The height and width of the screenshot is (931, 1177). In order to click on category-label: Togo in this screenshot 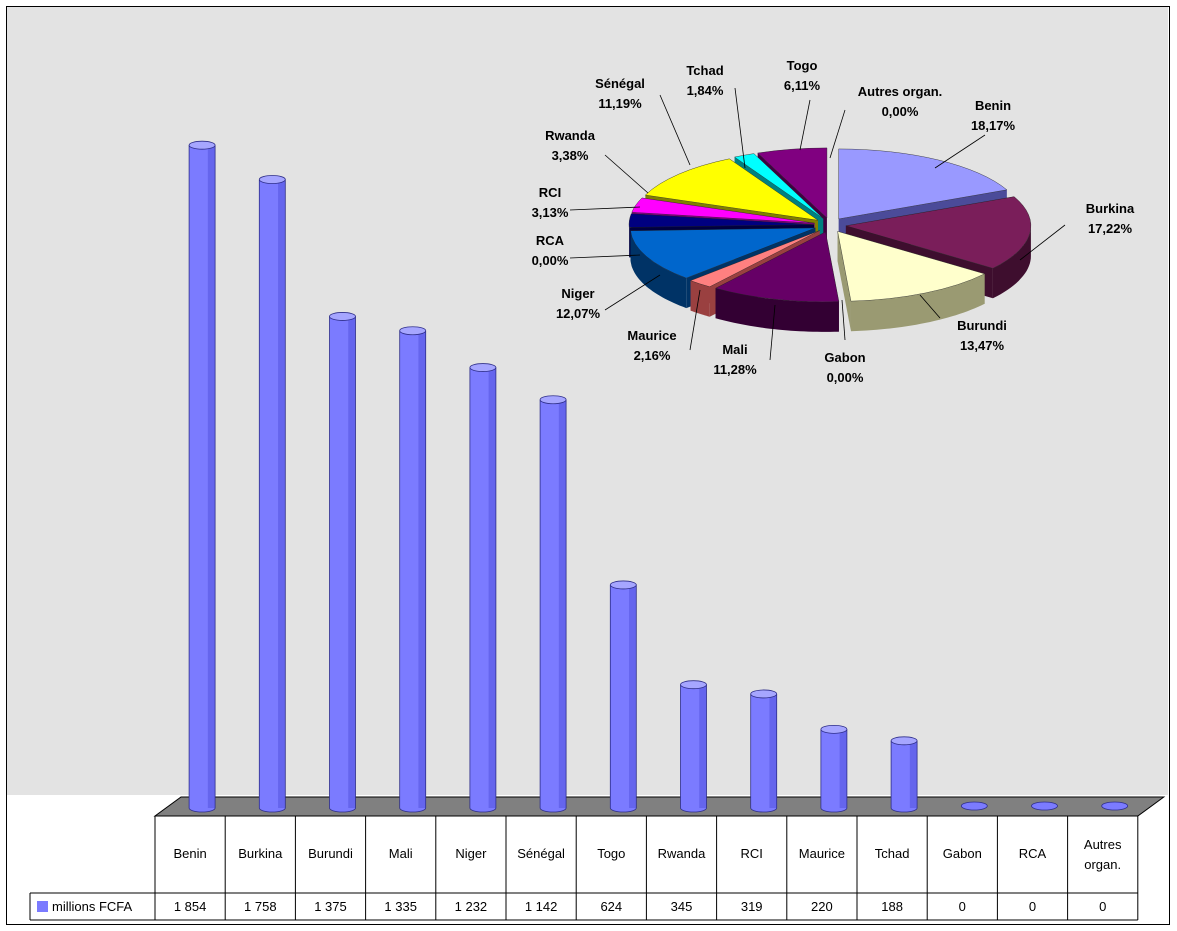, I will do `click(611, 853)`.